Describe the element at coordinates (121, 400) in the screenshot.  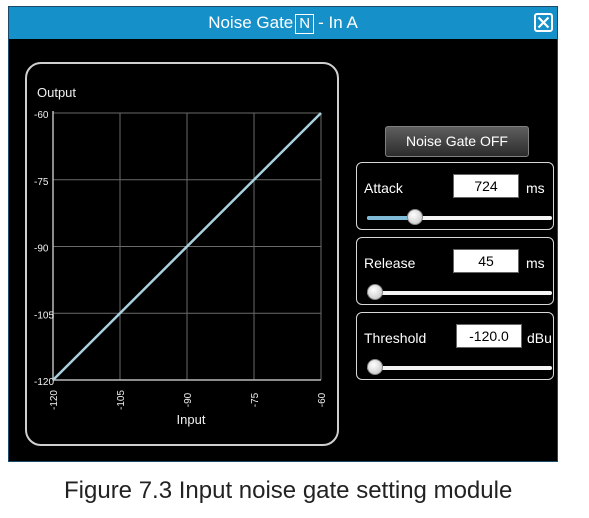
I see `x-tick-label: -105` at that location.